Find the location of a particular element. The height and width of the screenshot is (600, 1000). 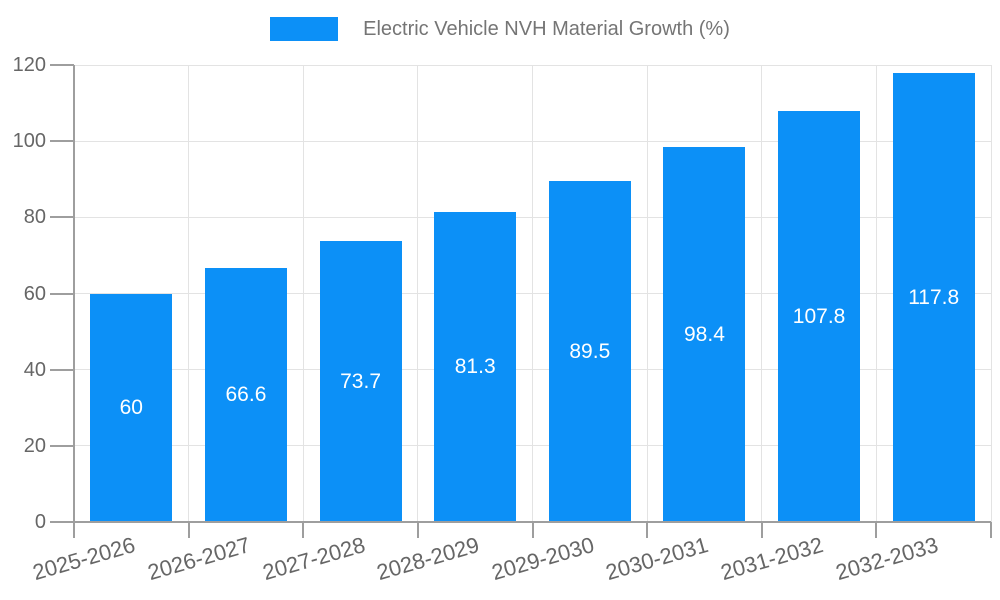

y-tick-label: 60 is located at coordinates (34, 293).